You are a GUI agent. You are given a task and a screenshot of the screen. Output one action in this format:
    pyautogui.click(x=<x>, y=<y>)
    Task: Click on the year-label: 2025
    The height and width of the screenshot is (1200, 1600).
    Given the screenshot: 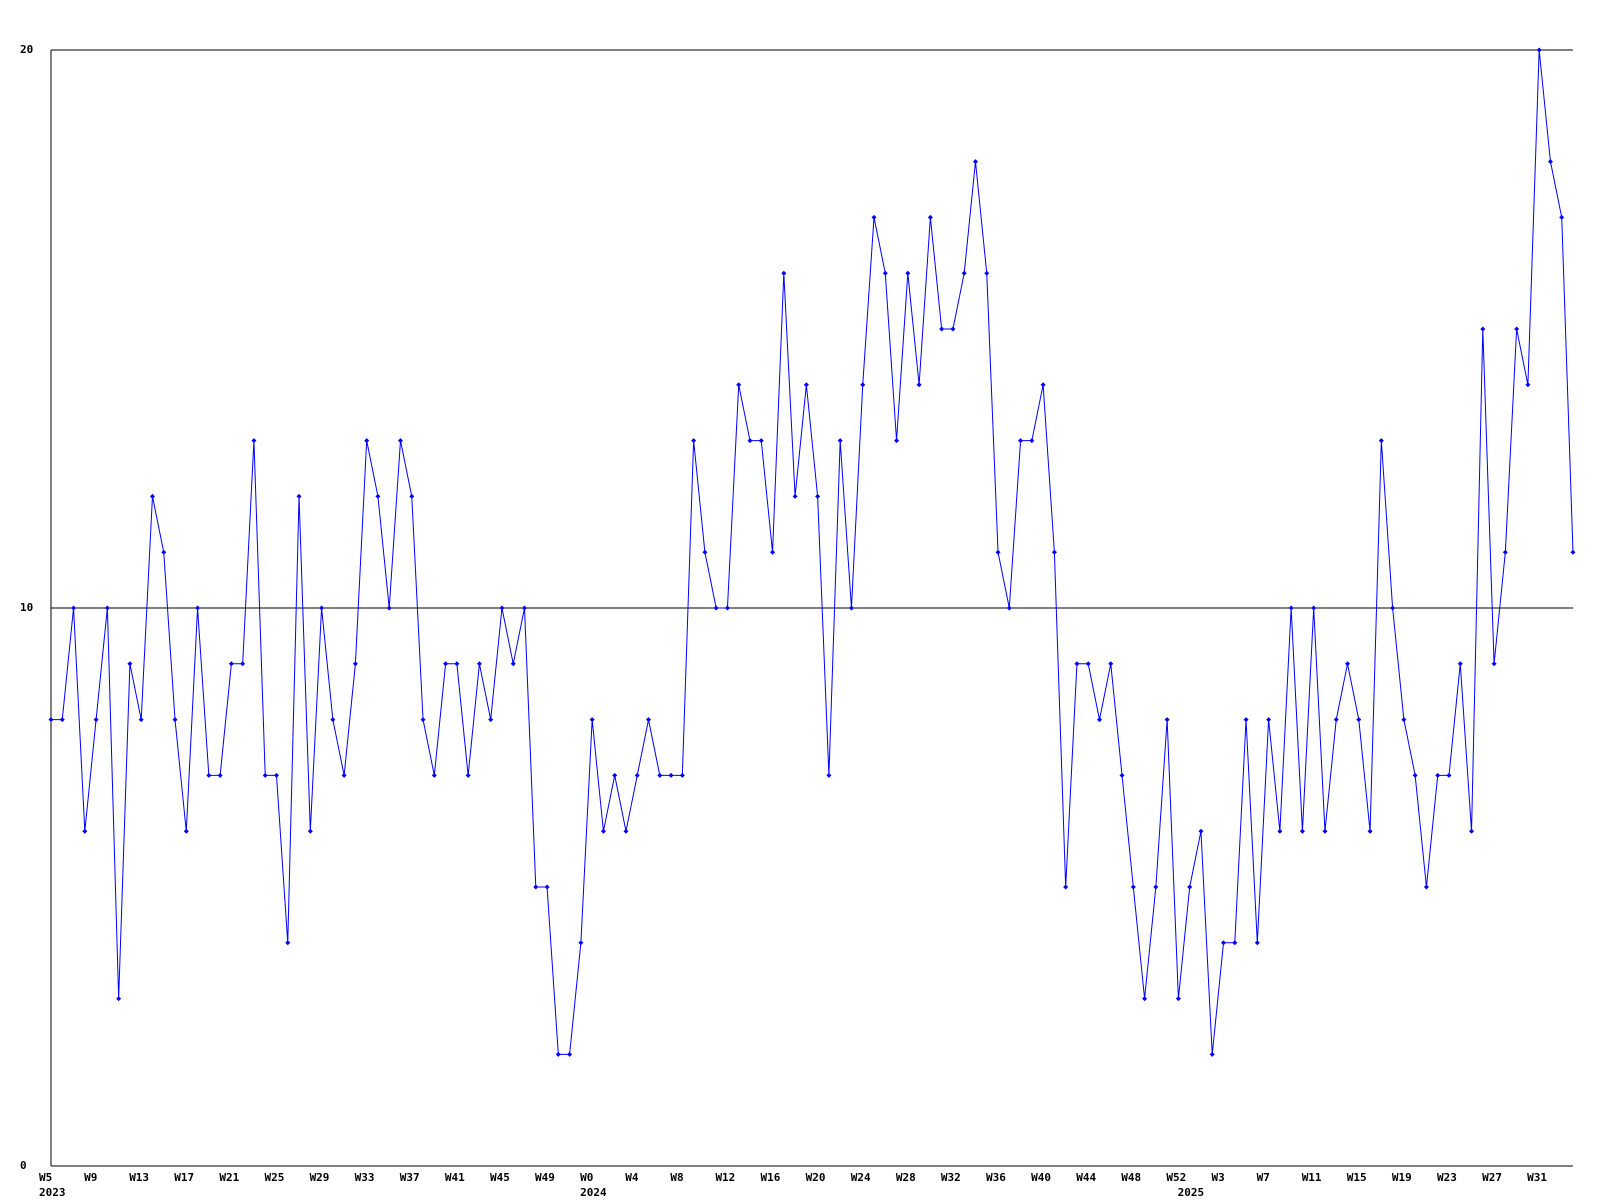 What is the action you would take?
    pyautogui.click(x=1191, y=1192)
    